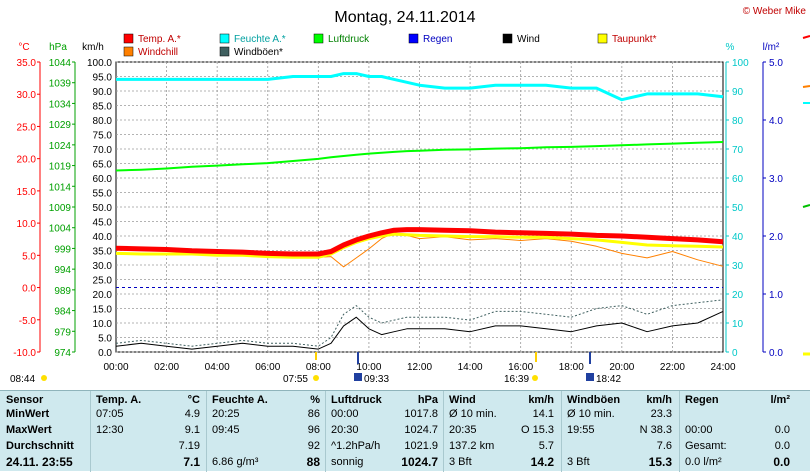 The width and height of the screenshot is (810, 472). Describe the element at coordinates (313, 414) in the screenshot. I see `table-cell-hum-v: 86` at that location.